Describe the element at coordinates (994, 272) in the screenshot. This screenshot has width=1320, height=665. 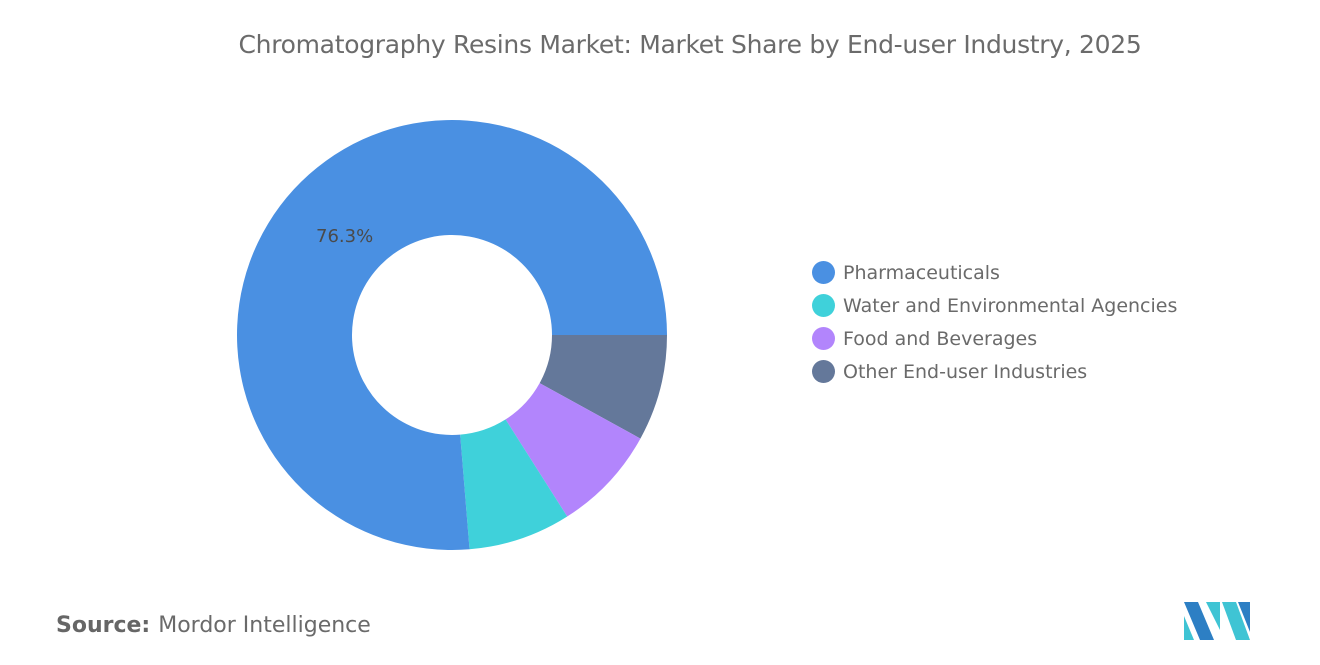
I see `legend-item-pharmaceuticals: Pharmaceuticals` at that location.